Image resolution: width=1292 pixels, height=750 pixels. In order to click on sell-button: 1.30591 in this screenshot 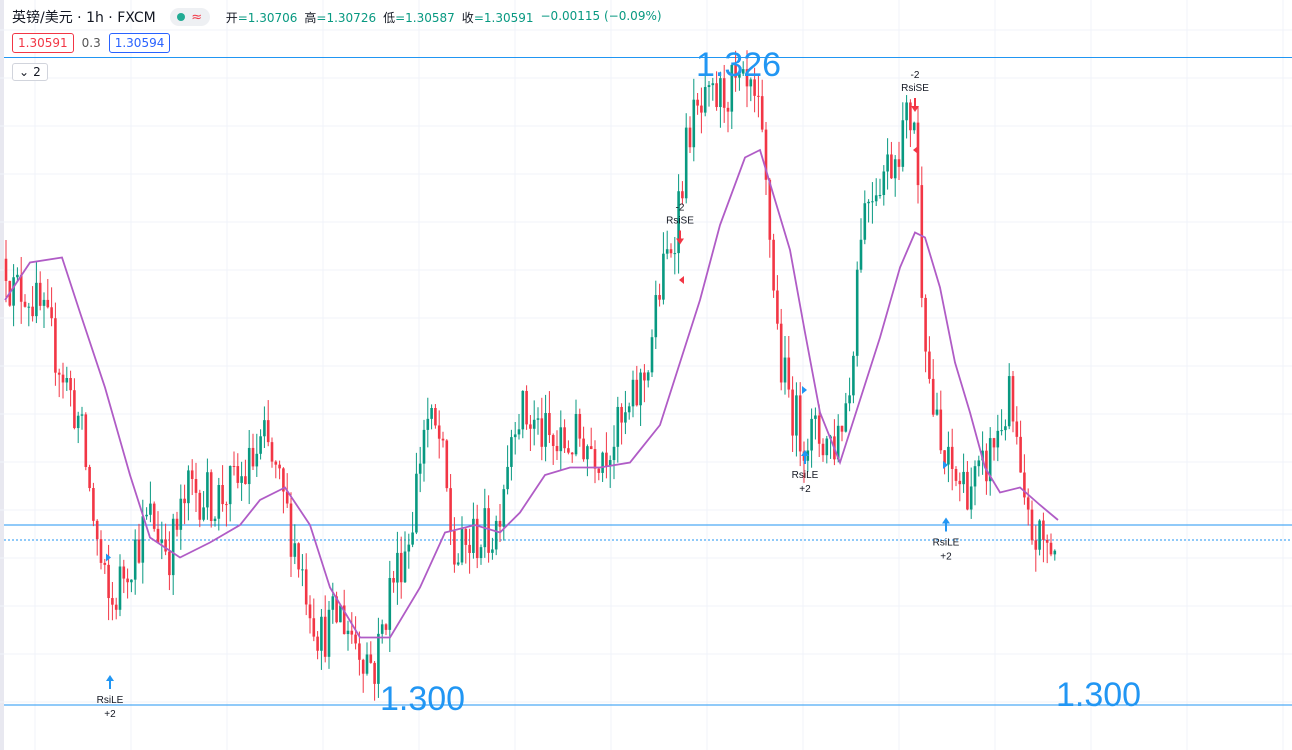, I will do `click(43, 43)`.